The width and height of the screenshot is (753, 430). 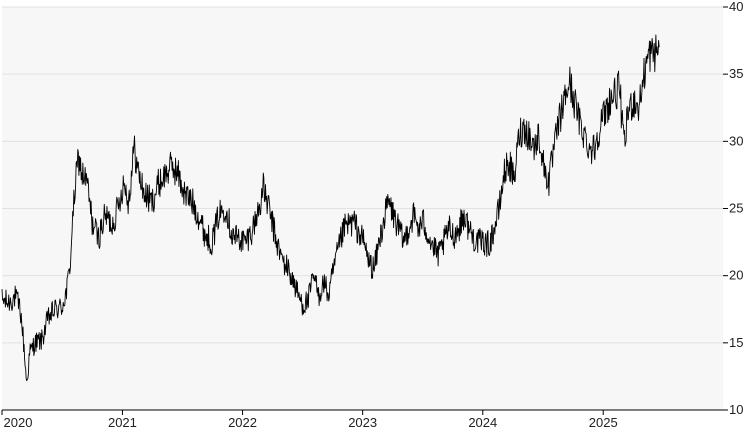 What do you see at coordinates (736, 409) in the screenshot?
I see `y-tick-label: 10` at bounding box center [736, 409].